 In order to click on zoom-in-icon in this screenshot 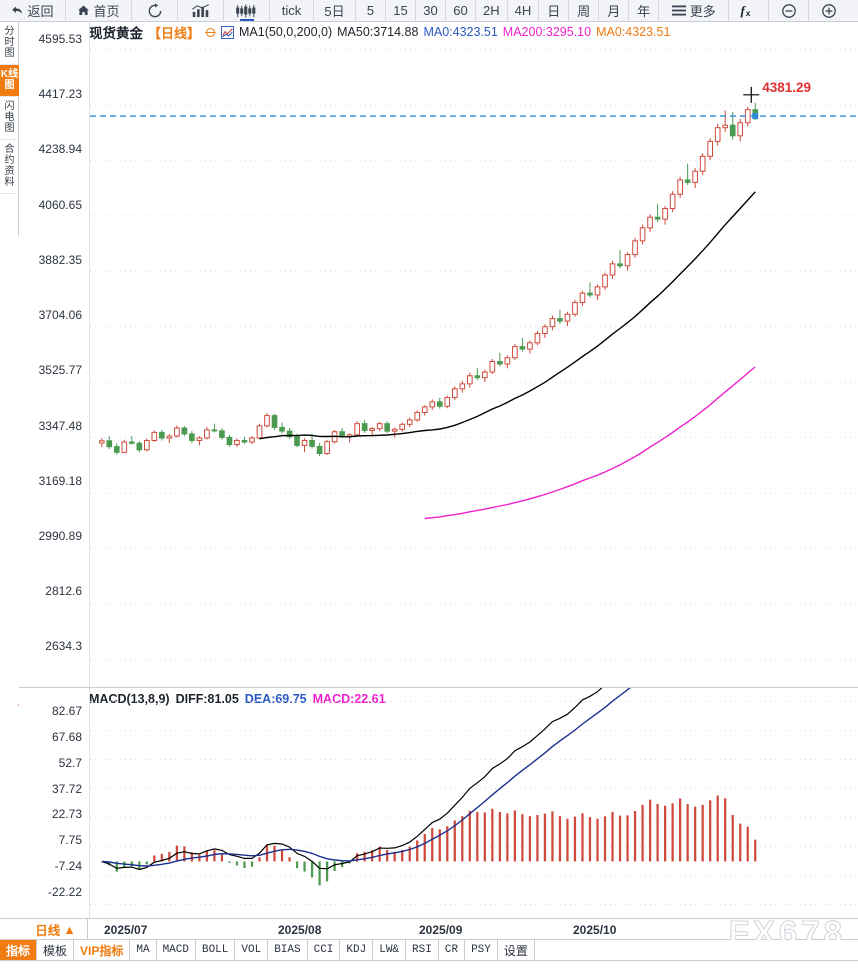, I will do `click(829, 10)`.